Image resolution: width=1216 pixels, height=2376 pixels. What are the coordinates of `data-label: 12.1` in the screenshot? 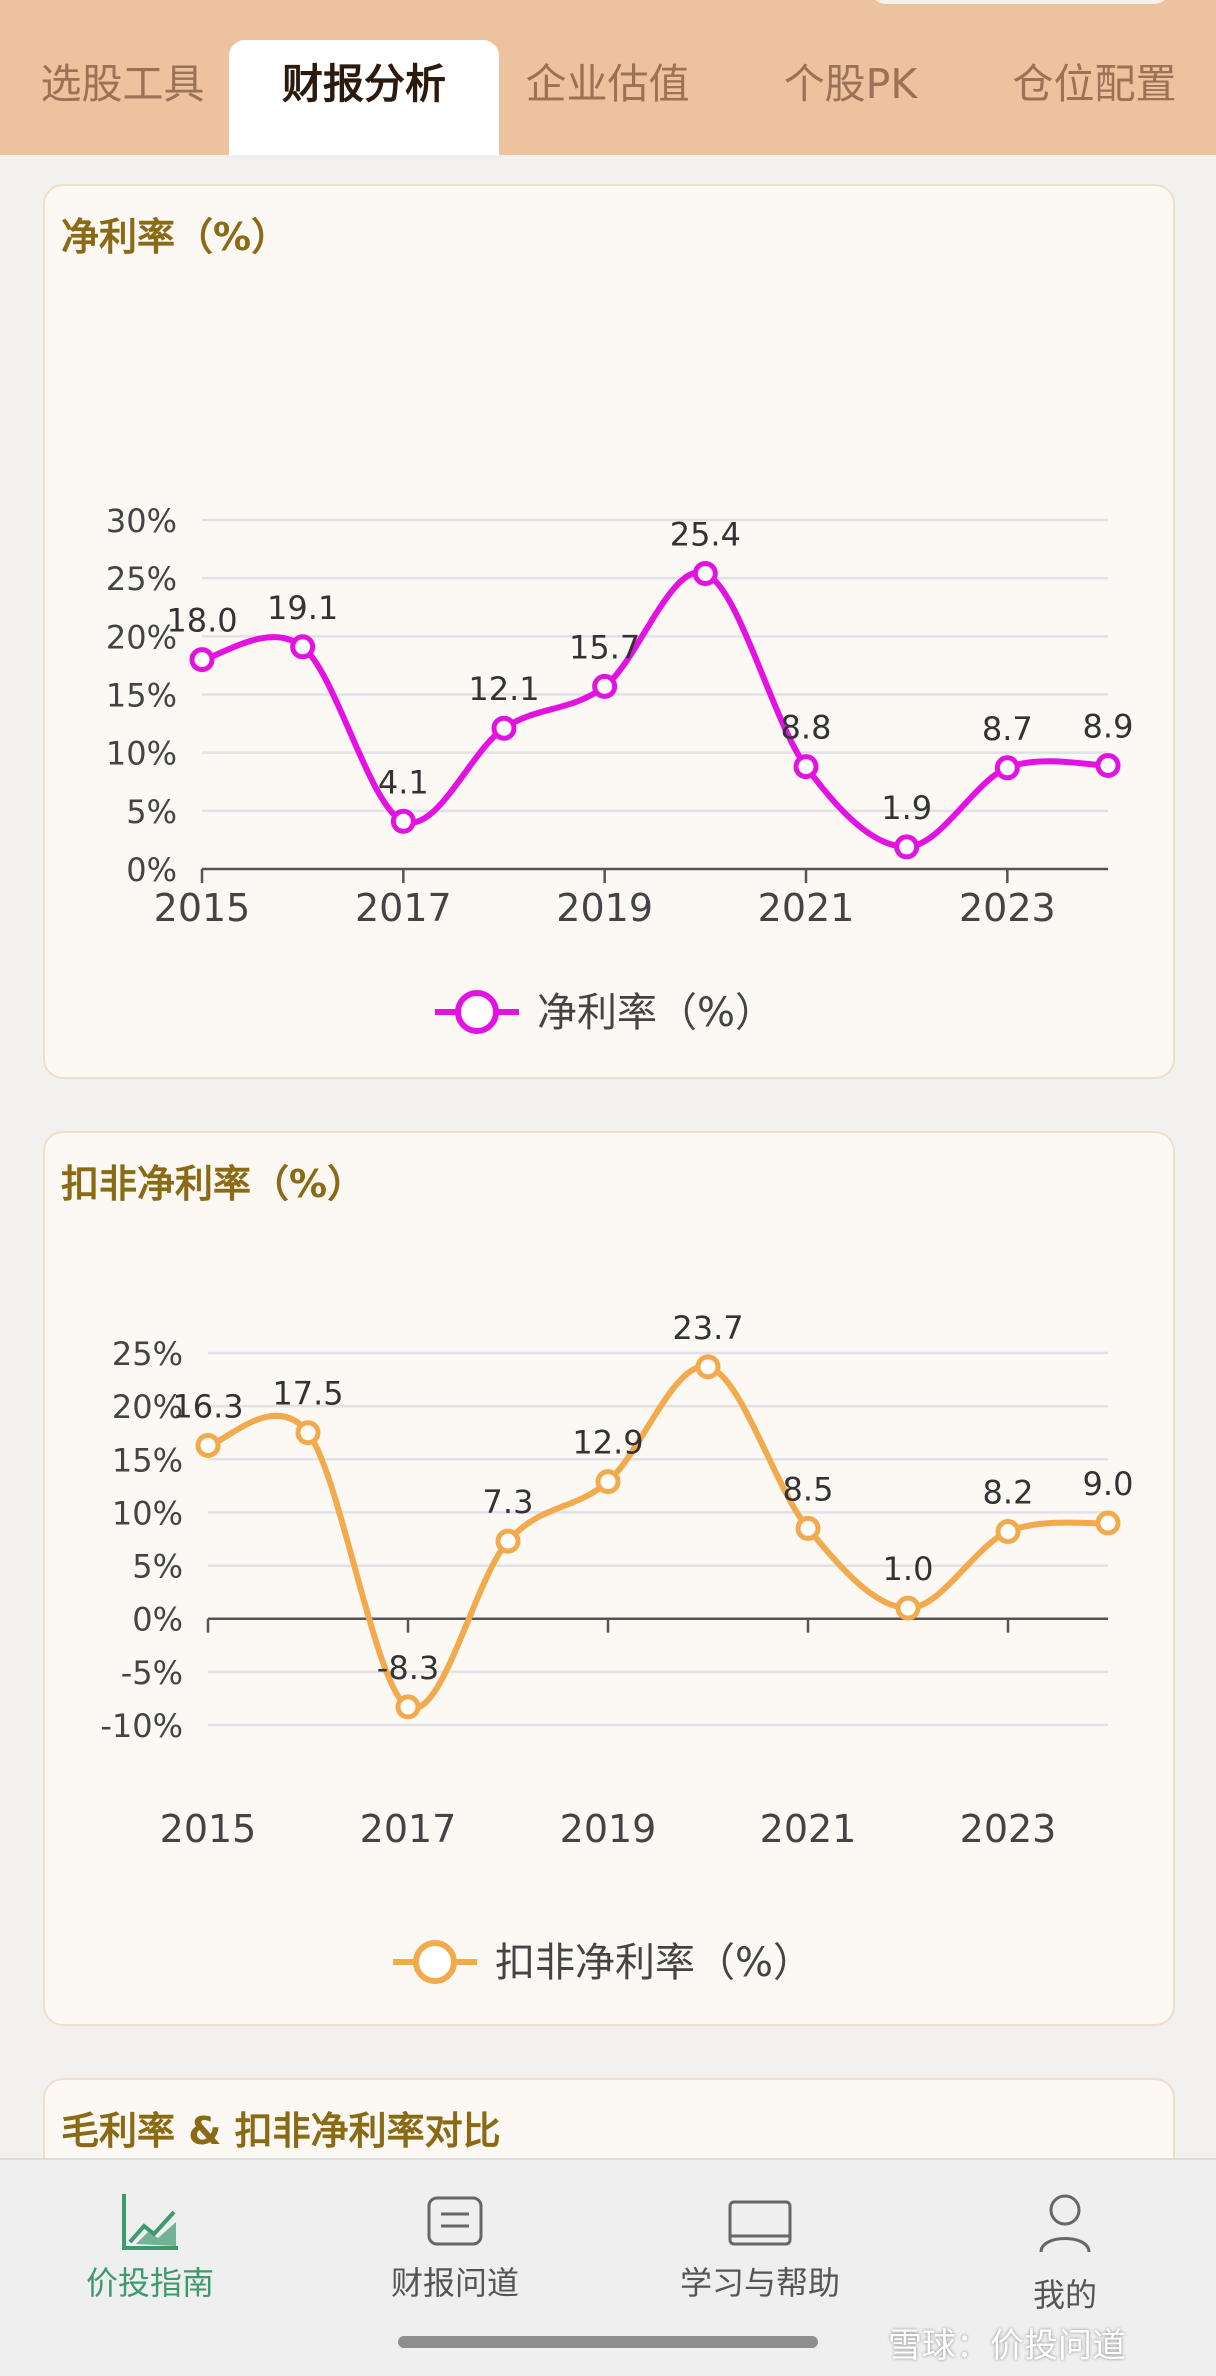 It's located at (503, 689).